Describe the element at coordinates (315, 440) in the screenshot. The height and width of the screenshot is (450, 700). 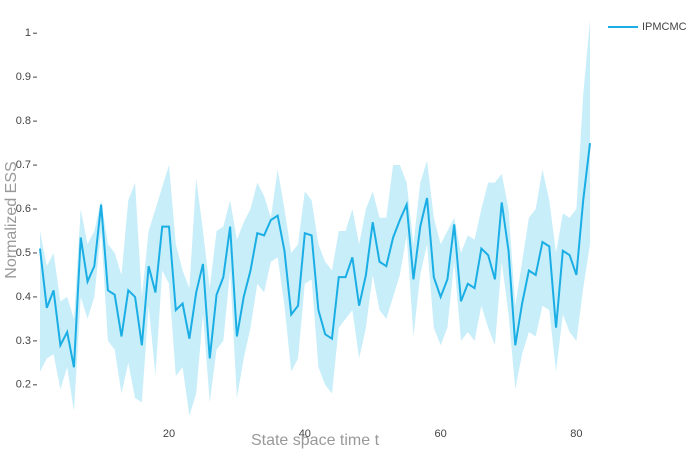
I see `x-axis-title: State space time t` at that location.